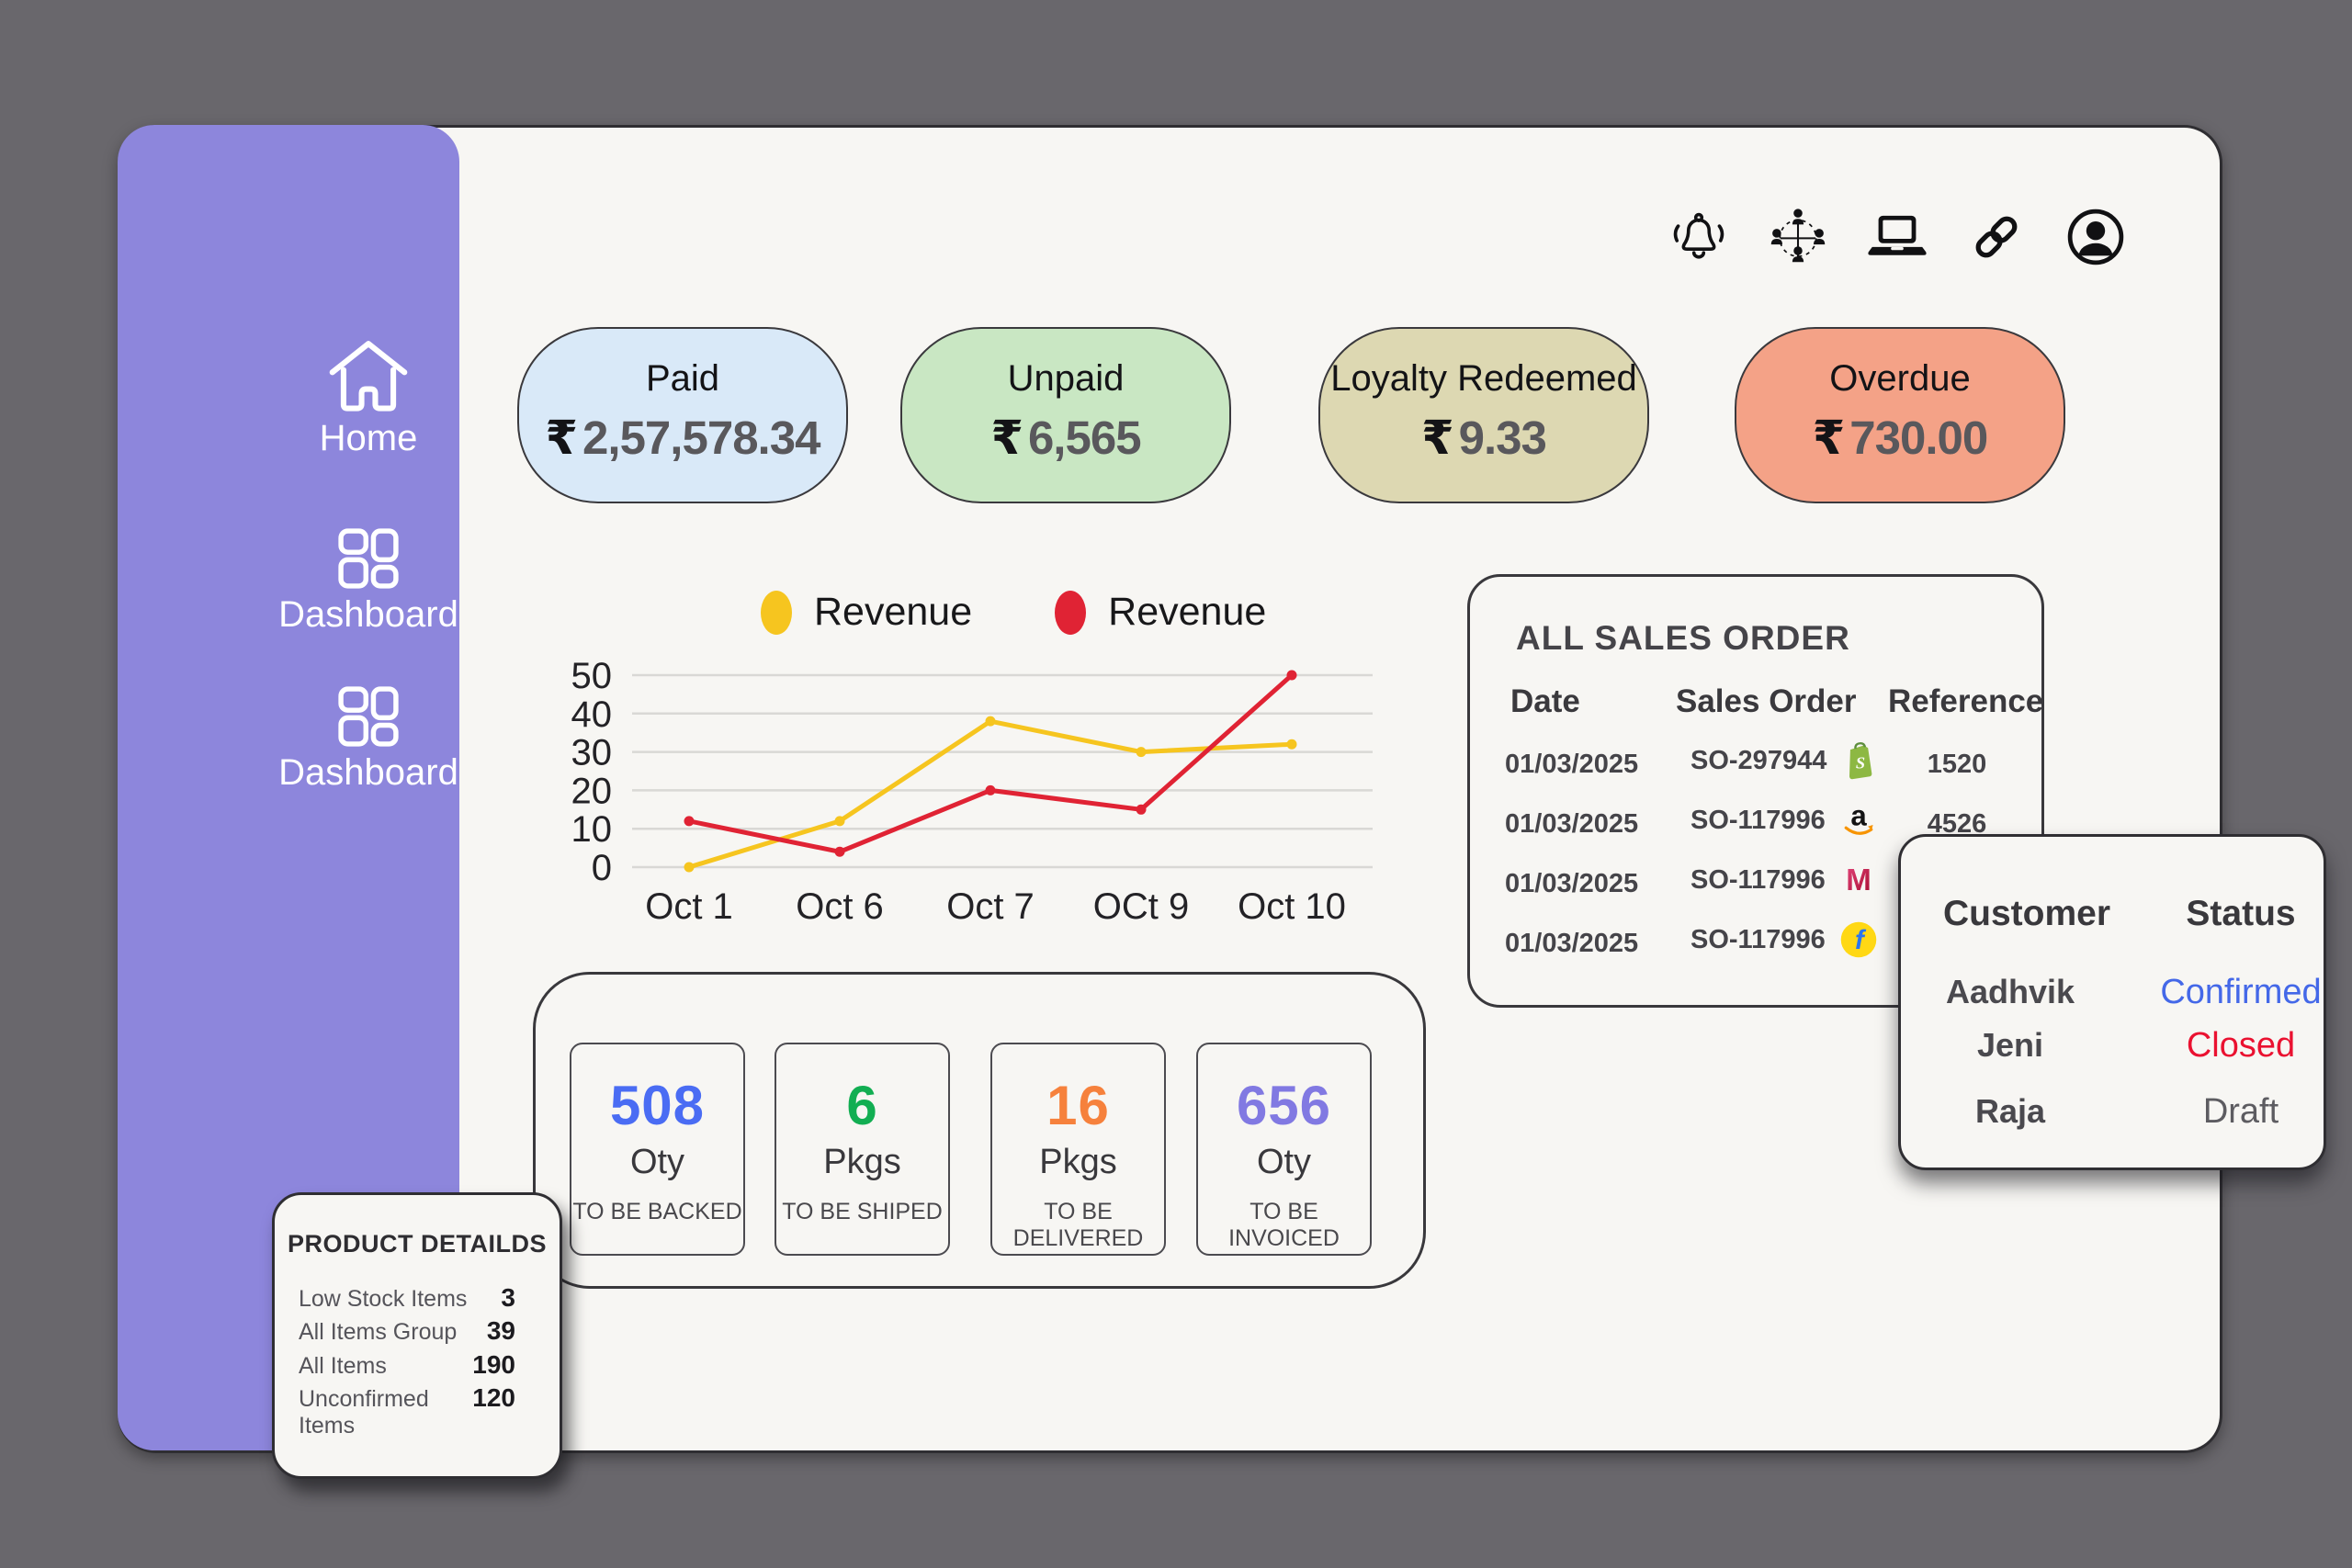 The width and height of the screenshot is (2352, 1568). I want to click on myntra-icon: M, so click(1859, 880).